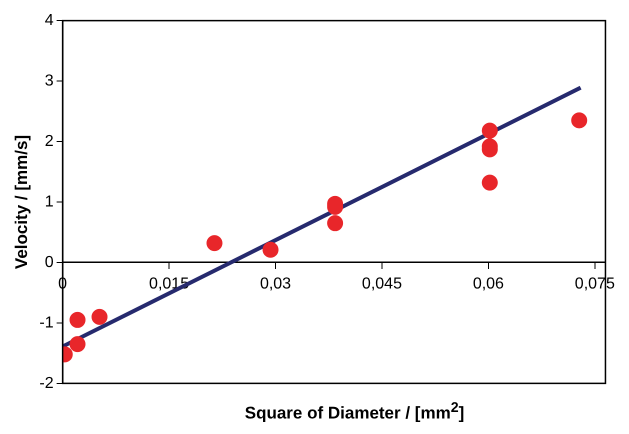 The height and width of the screenshot is (434, 629). Describe the element at coordinates (49, 262) in the screenshot. I see `y-tick-label: 0` at that location.